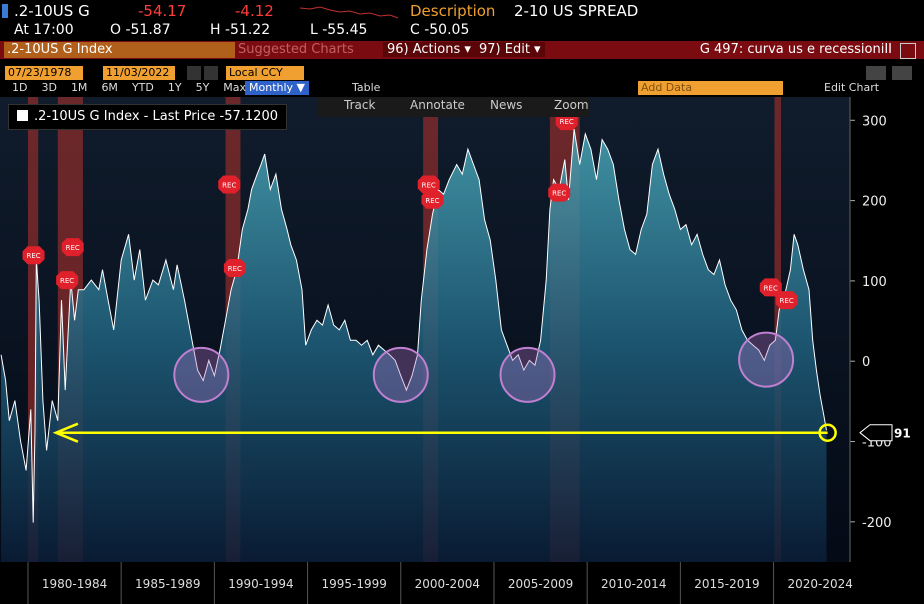 This screenshot has width=924, height=604. What do you see at coordinates (260, 584) in the screenshot?
I see `x-tick-label: 1990-1994` at bounding box center [260, 584].